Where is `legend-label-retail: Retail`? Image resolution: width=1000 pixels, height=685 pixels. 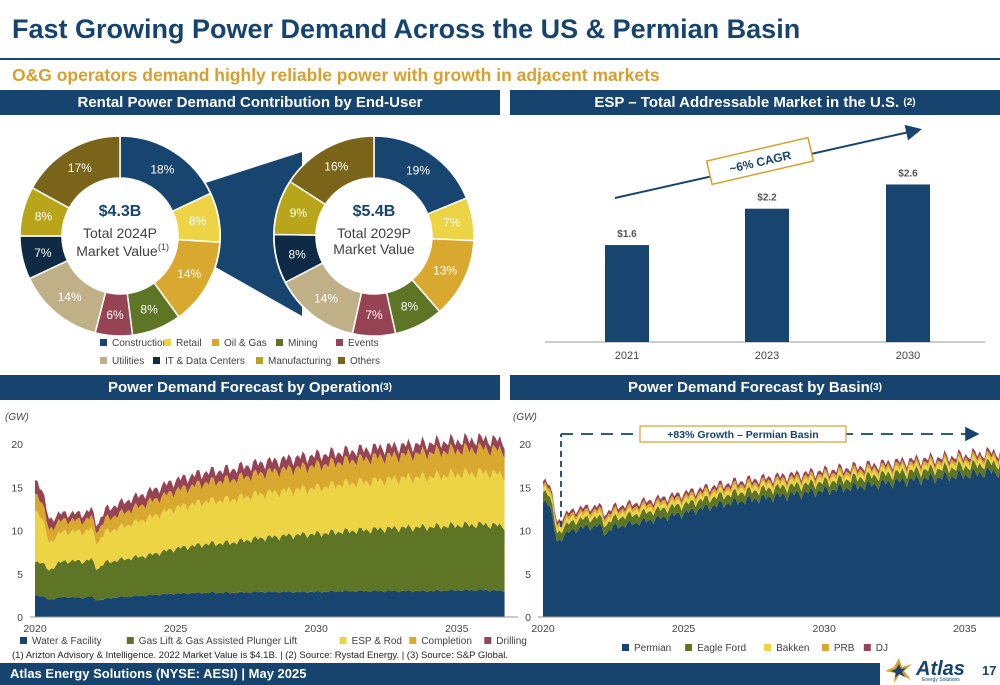
legend-label-retail: Retail is located at coordinates (189, 343).